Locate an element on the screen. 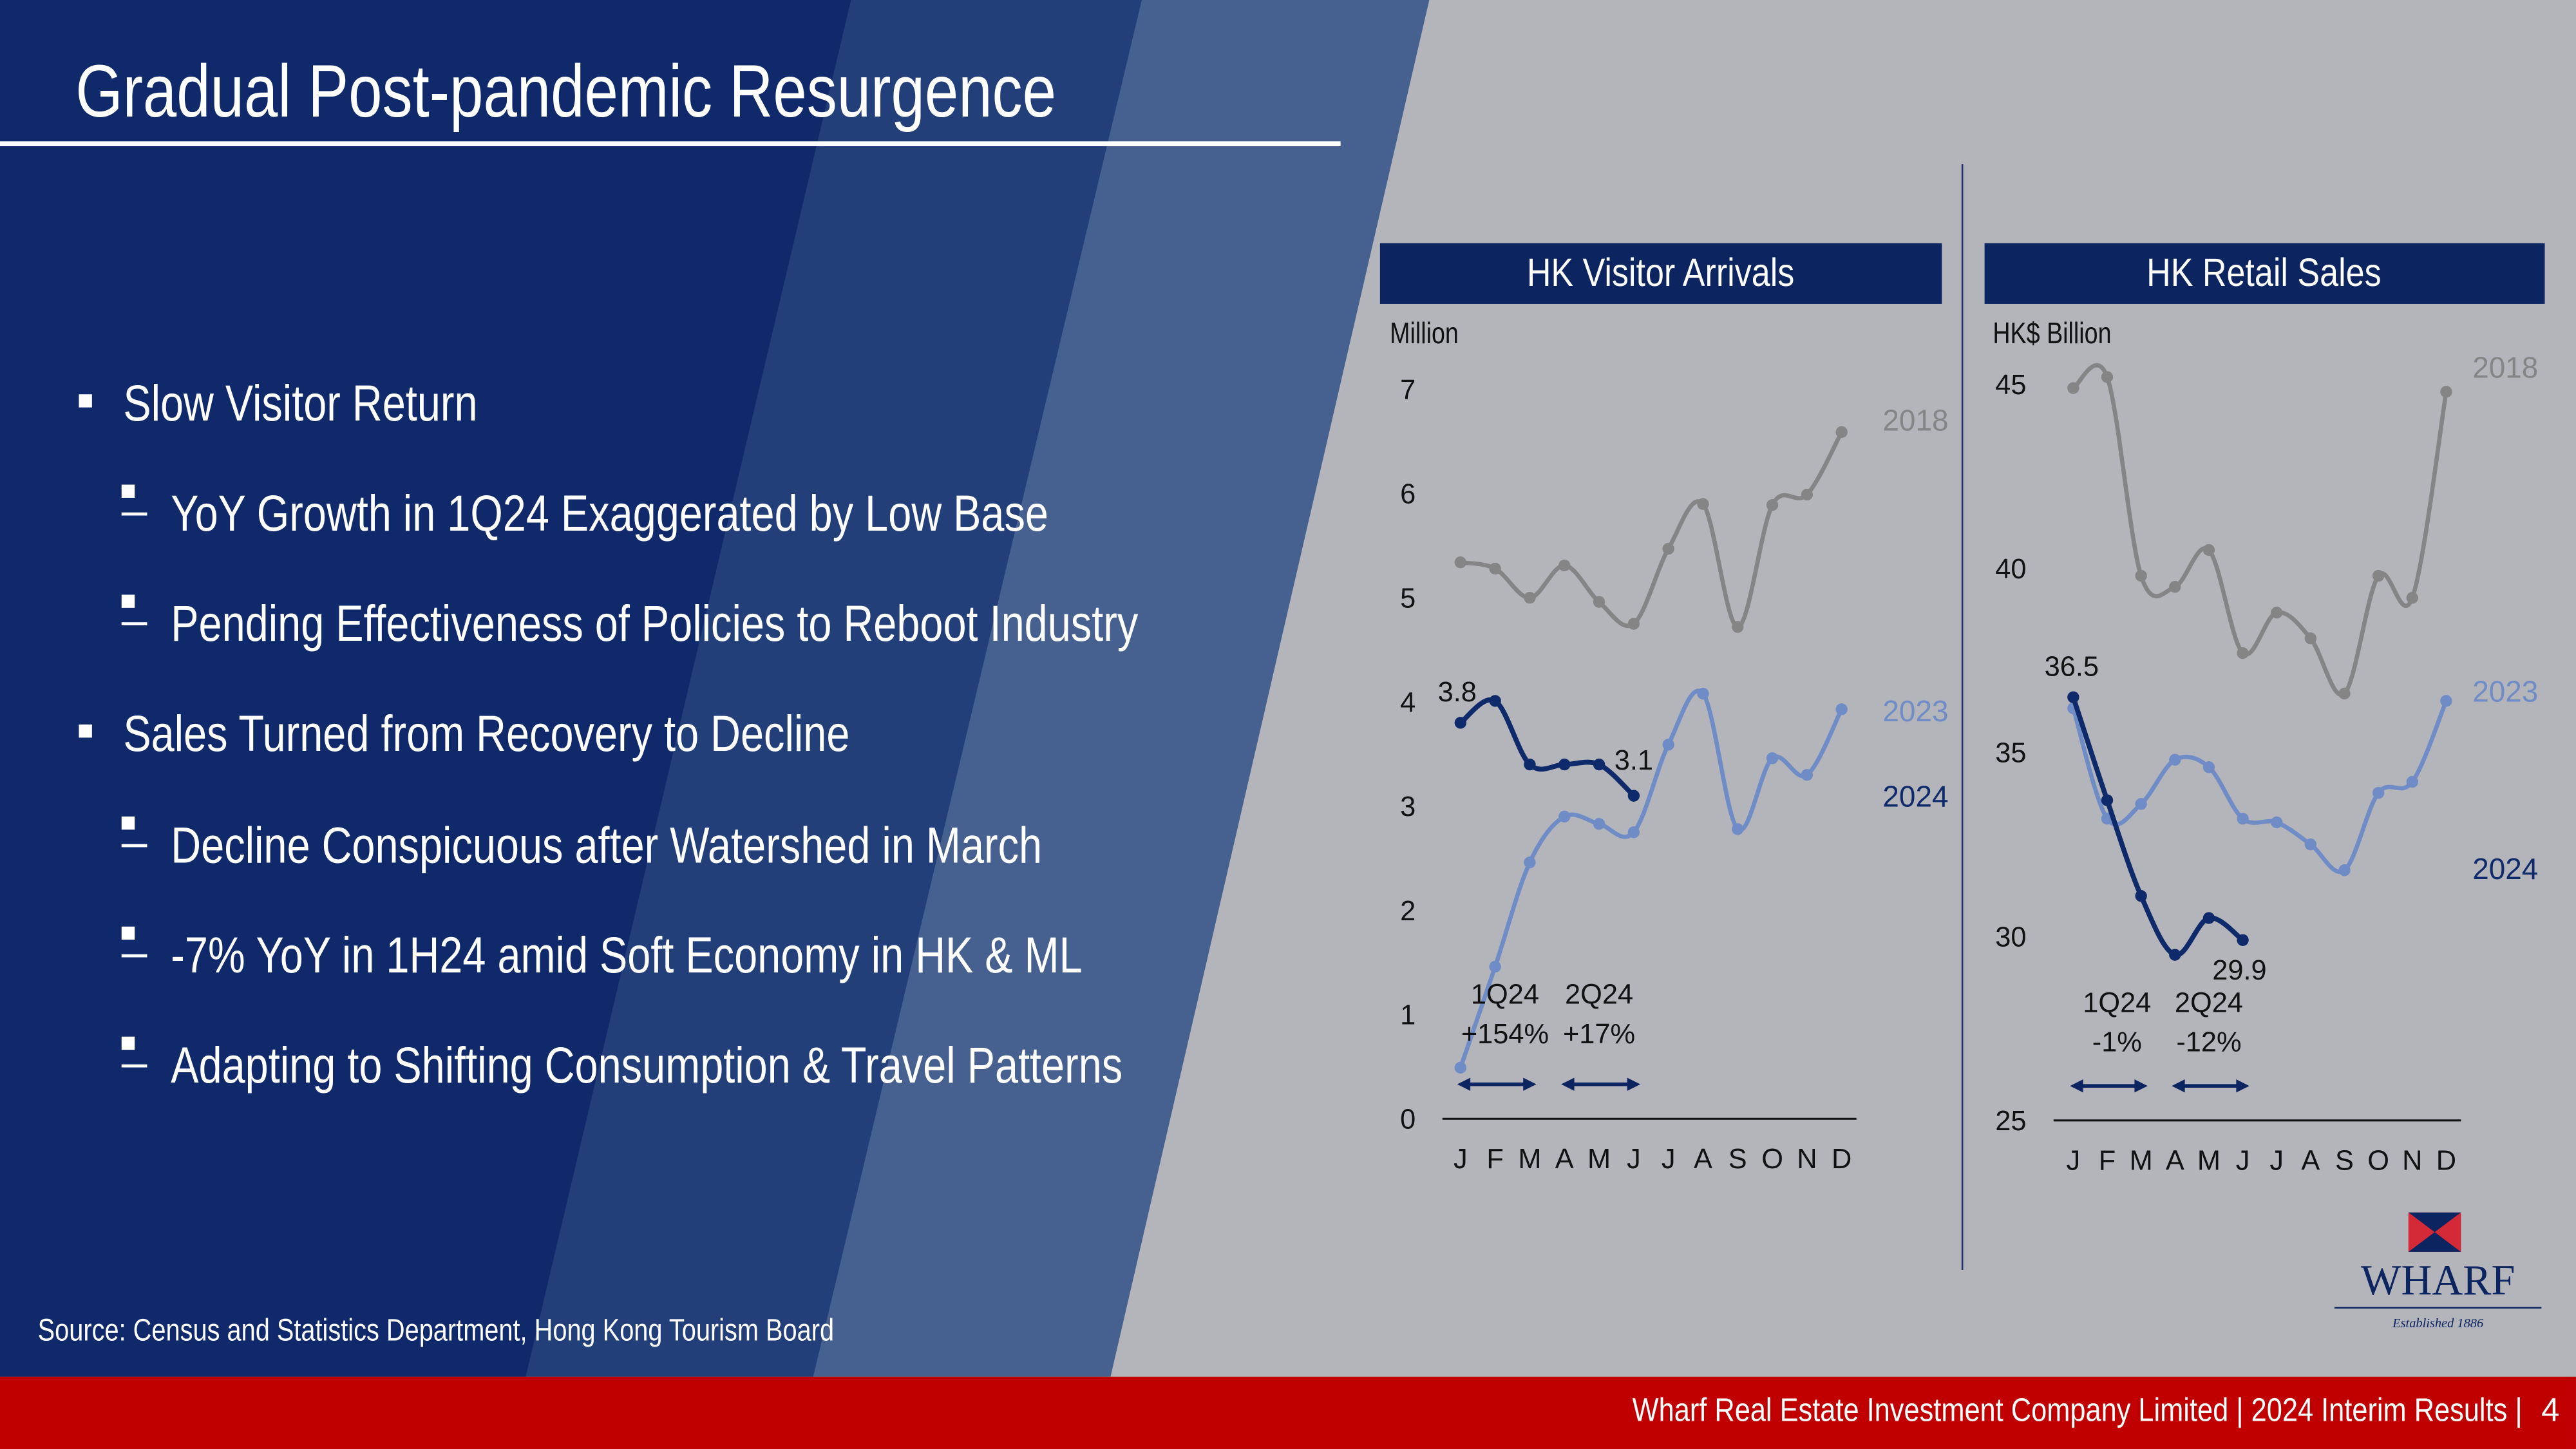 This screenshot has width=2576, height=1449. series-line-2023 is located at coordinates (2260, 787).